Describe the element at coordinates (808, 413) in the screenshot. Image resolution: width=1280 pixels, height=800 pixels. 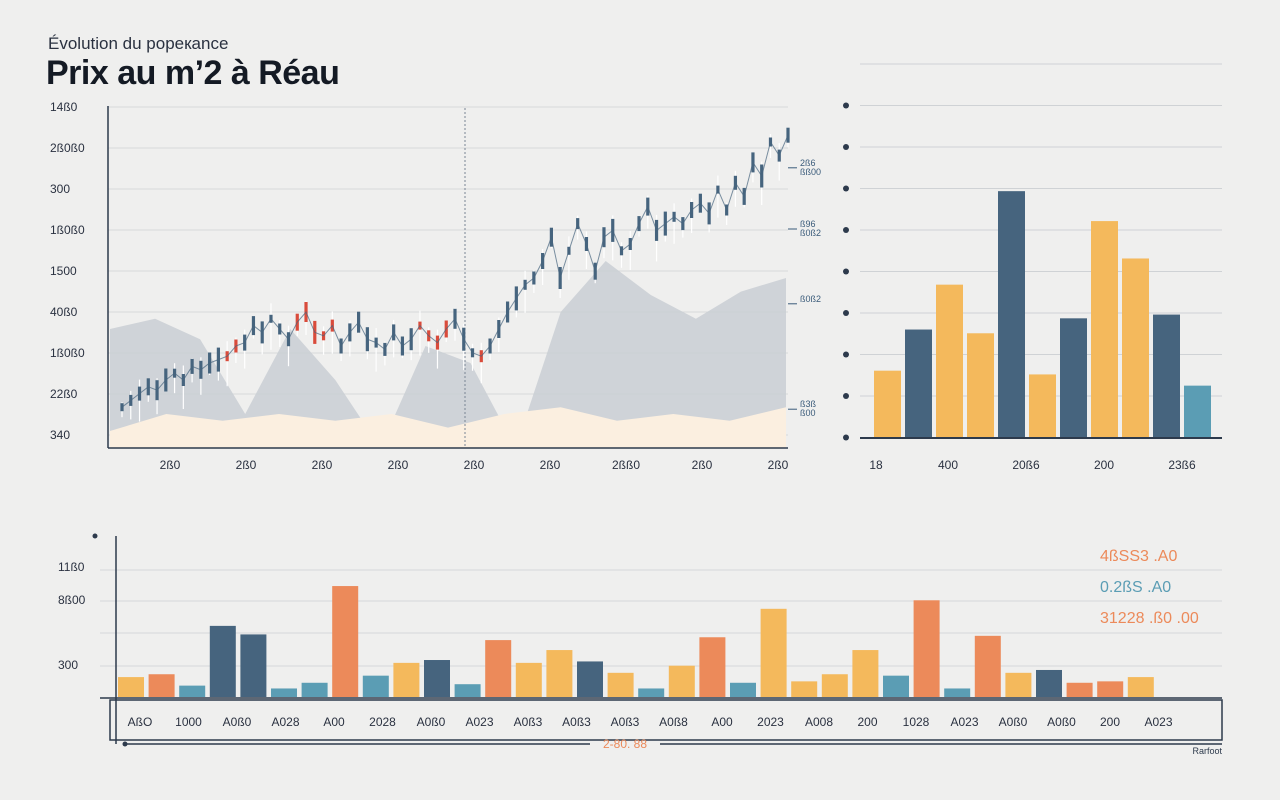
I see `line-chart-right-label: ß00` at that location.